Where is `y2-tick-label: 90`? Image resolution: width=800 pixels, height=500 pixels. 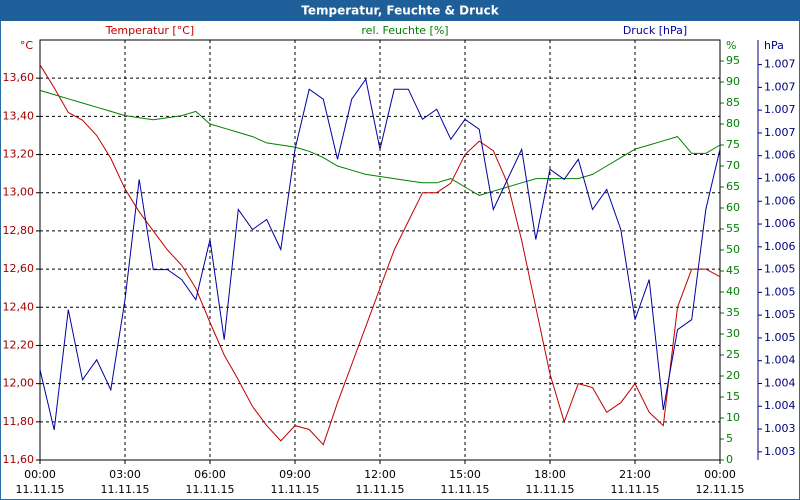
y2-tick-label: 90 is located at coordinates (733, 81).